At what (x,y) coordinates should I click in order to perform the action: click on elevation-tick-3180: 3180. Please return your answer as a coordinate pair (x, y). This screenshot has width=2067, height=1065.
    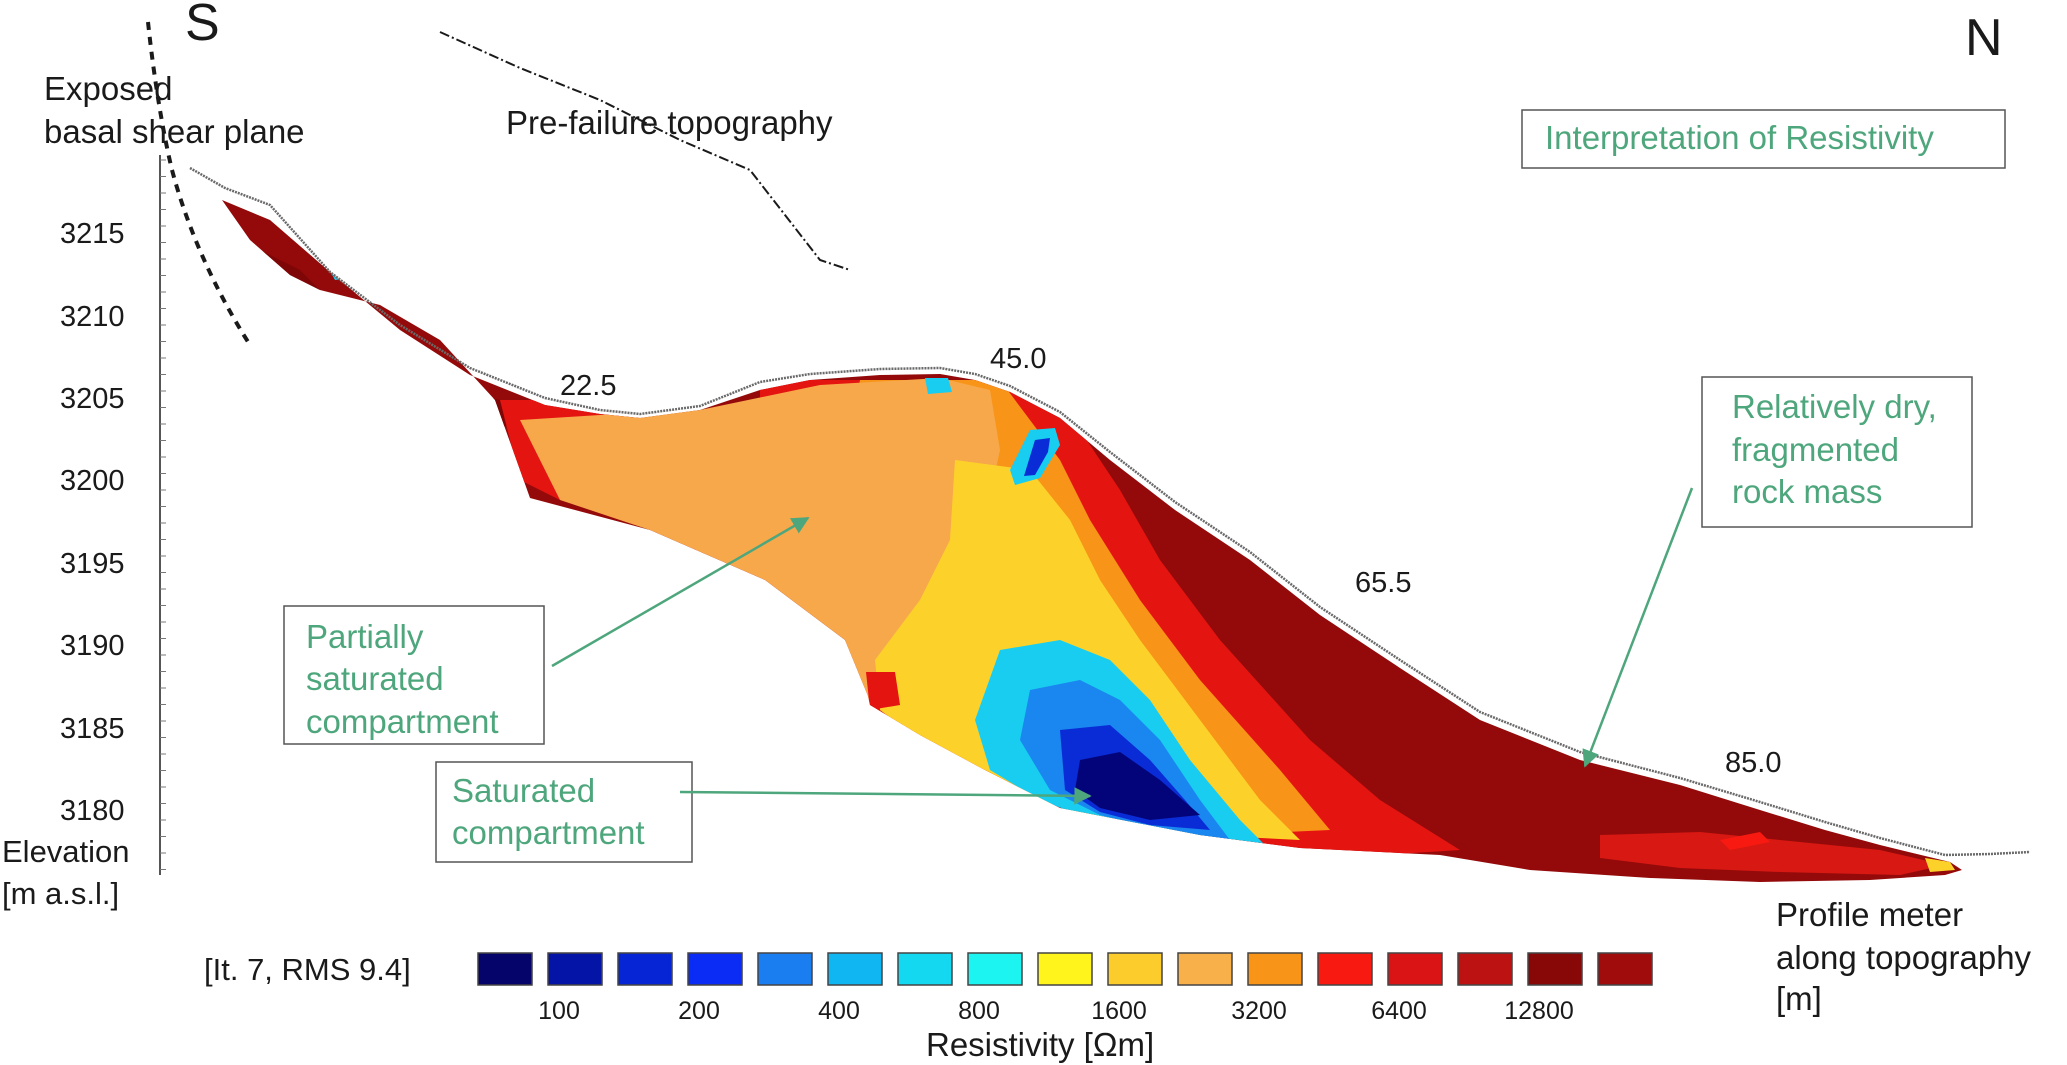
    Looking at the image, I should click on (92, 811).